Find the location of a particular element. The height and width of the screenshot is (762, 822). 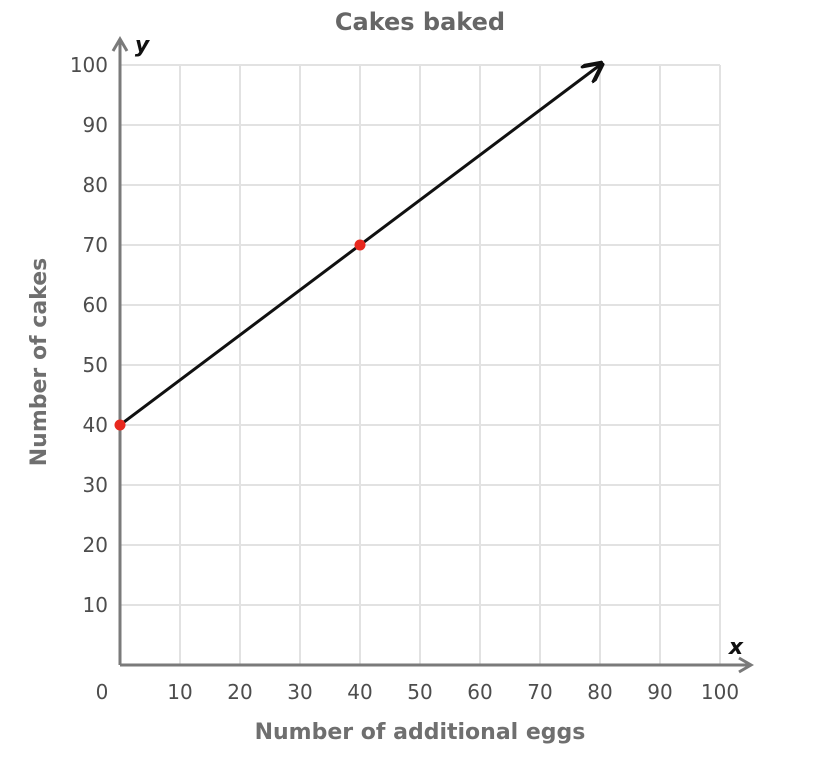

x-tick-label: 100 is located at coordinates (720, 692).